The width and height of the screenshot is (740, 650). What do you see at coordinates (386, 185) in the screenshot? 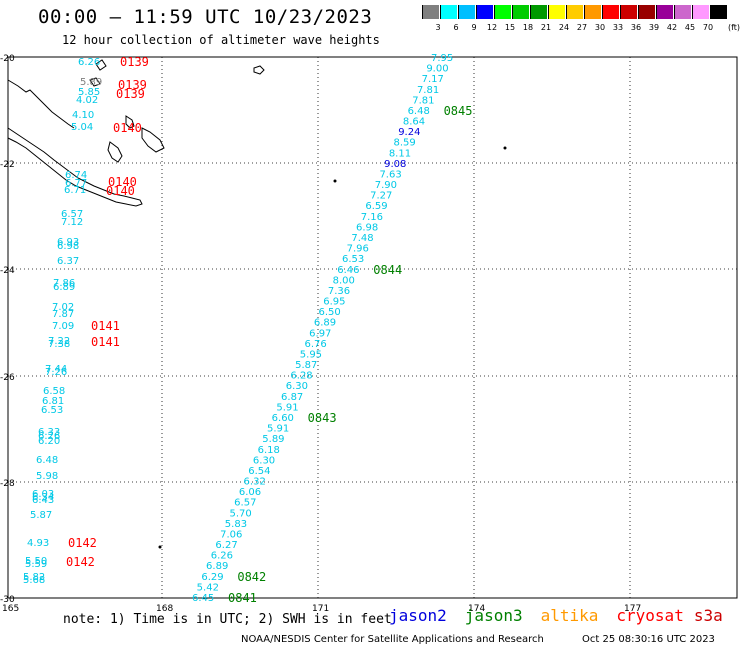
I see `swh-value: 7.90` at bounding box center [386, 185].